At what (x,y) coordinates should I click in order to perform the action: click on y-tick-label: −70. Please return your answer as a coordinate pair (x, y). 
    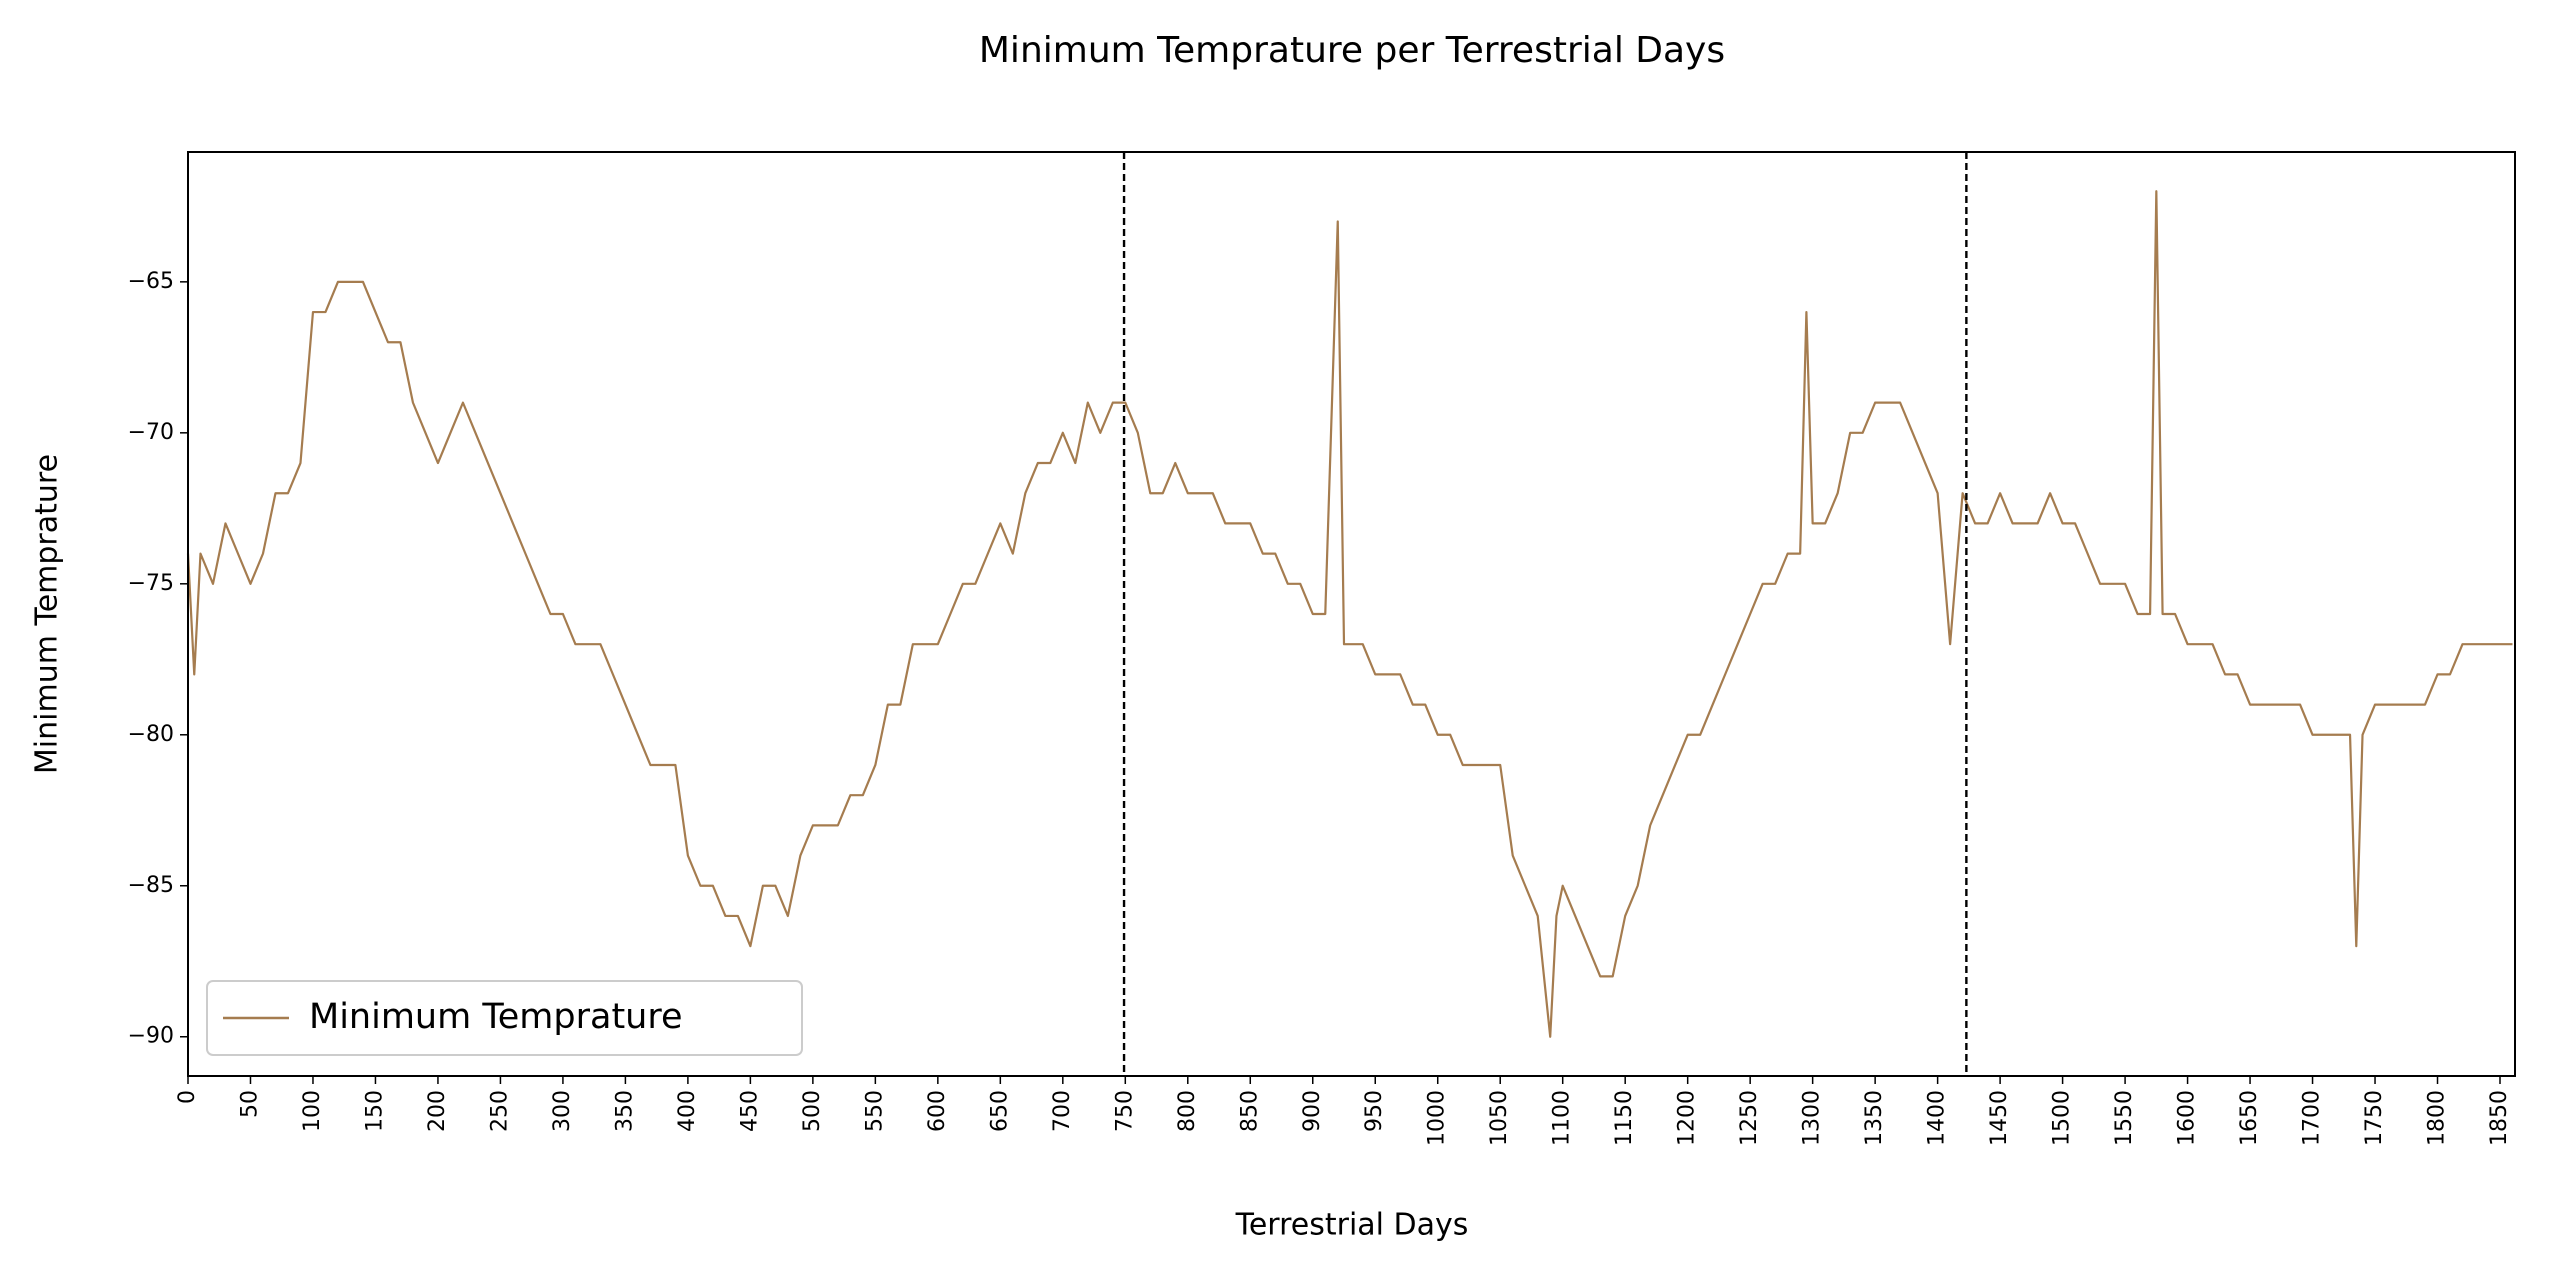
    Looking at the image, I should click on (151, 432).